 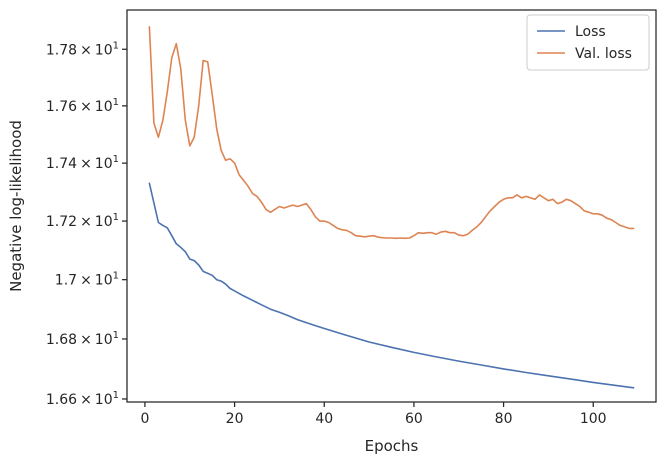 I want to click on y-tick-mantissa: 1.7, so click(x=66, y=281).